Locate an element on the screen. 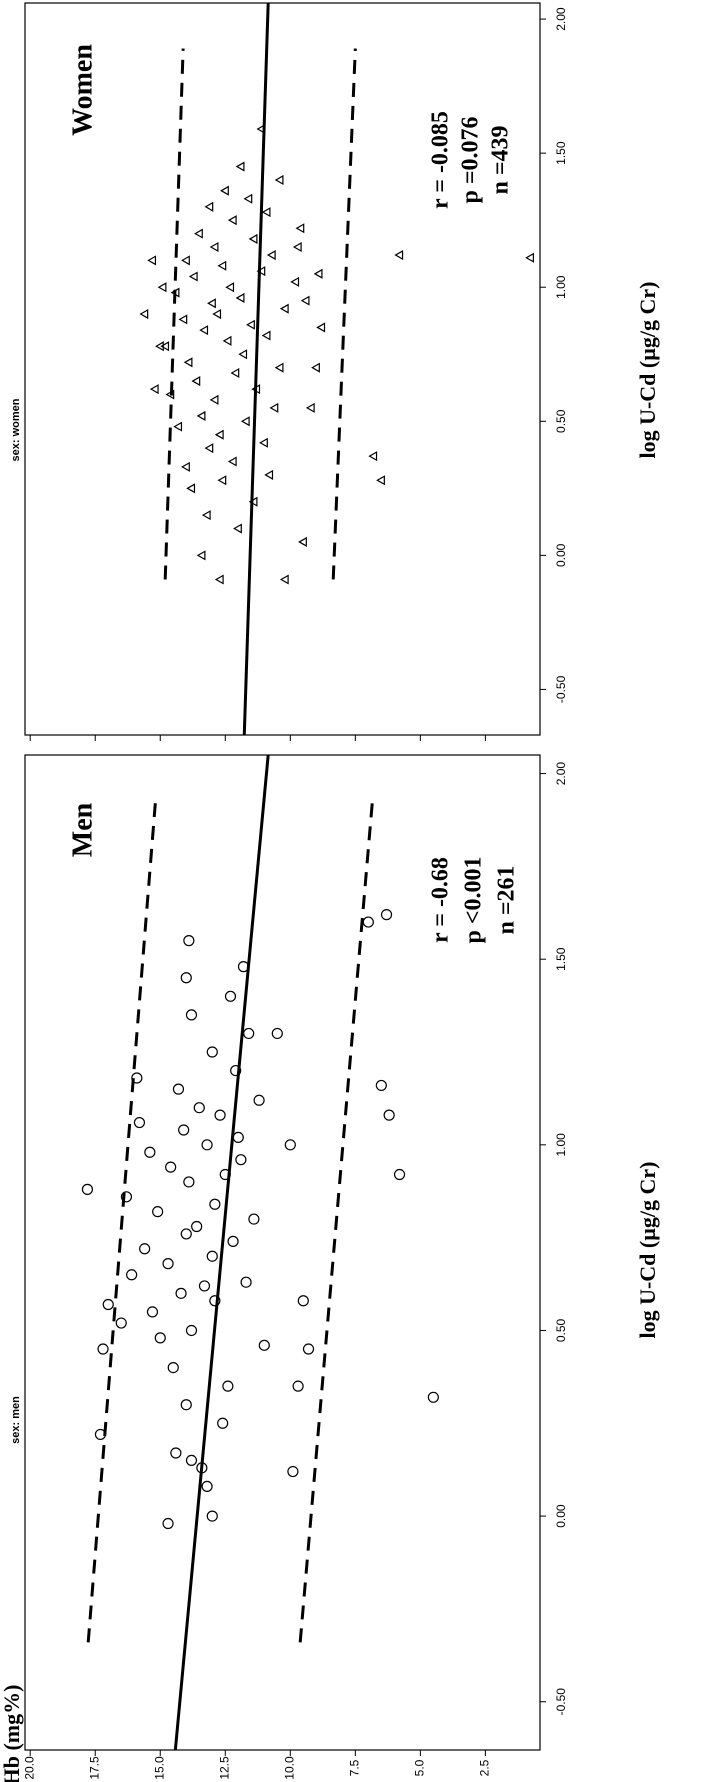 This screenshot has width=721, height=1782. y-tick-label: 12.5 is located at coordinates (224, 1768).